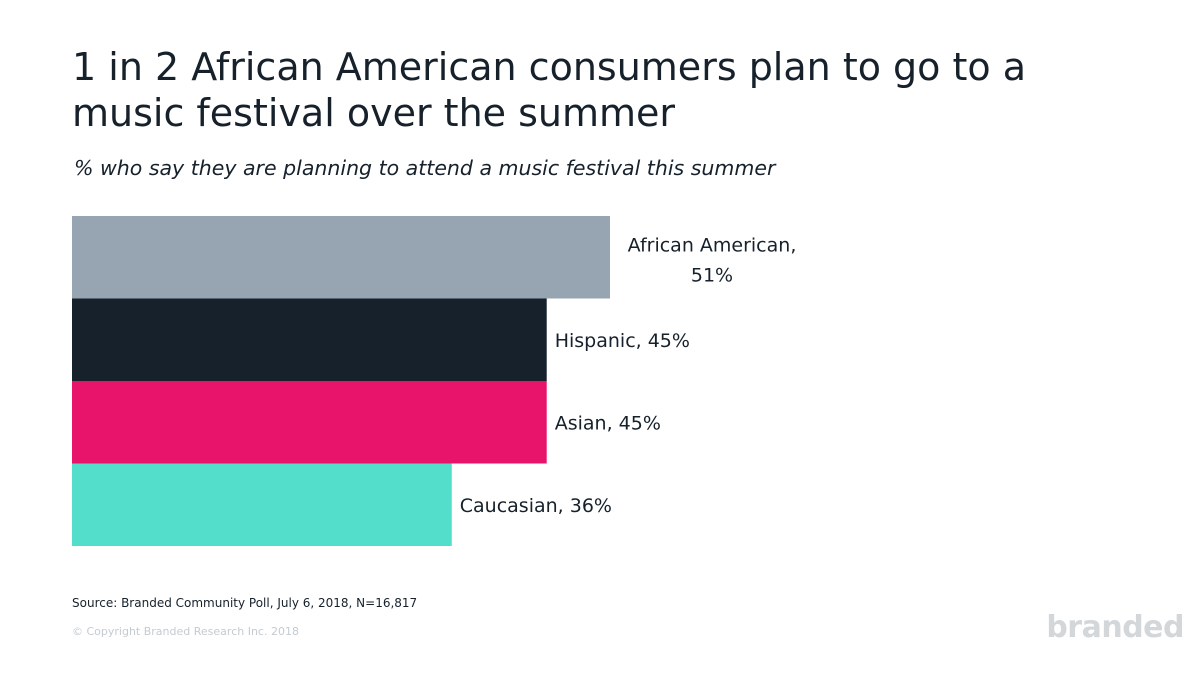 The height and width of the screenshot is (675, 1200). I want to click on branded-logo: branded, so click(1115, 627).